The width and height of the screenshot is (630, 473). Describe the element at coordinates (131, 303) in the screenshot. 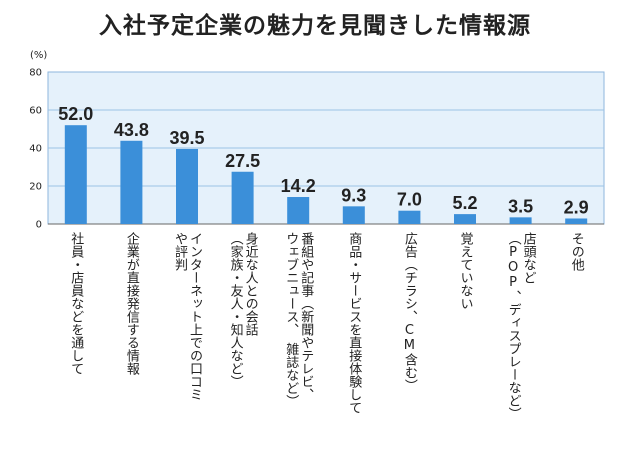

I see `category-label: 企業が直接発信する情報` at that location.